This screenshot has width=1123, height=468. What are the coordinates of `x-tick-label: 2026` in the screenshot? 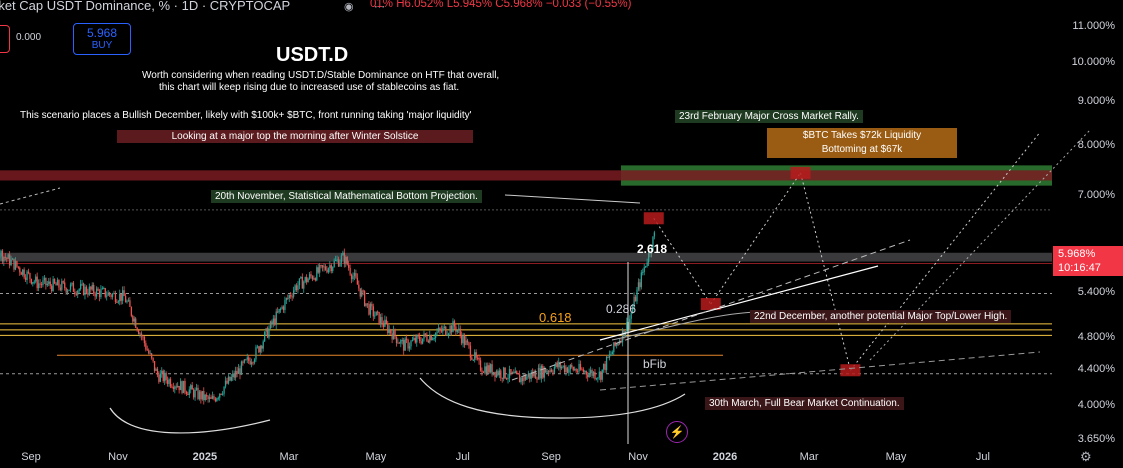 It's located at (725, 457).